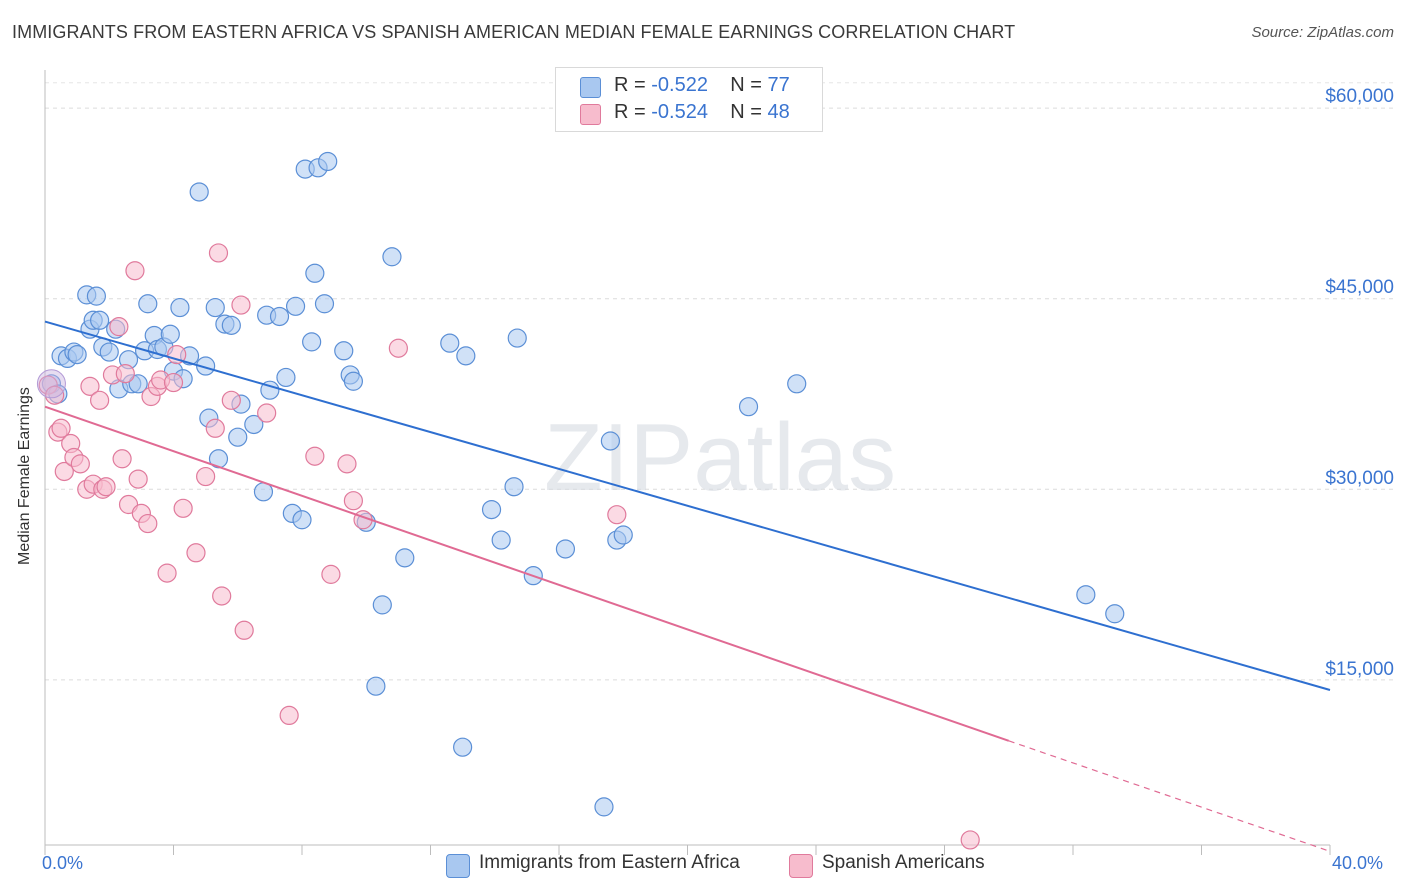 The image size is (1406, 892). What do you see at coordinates (609, 862) in the screenshot?
I see `legend-label: Immigrants from Eastern Africa` at bounding box center [609, 862].